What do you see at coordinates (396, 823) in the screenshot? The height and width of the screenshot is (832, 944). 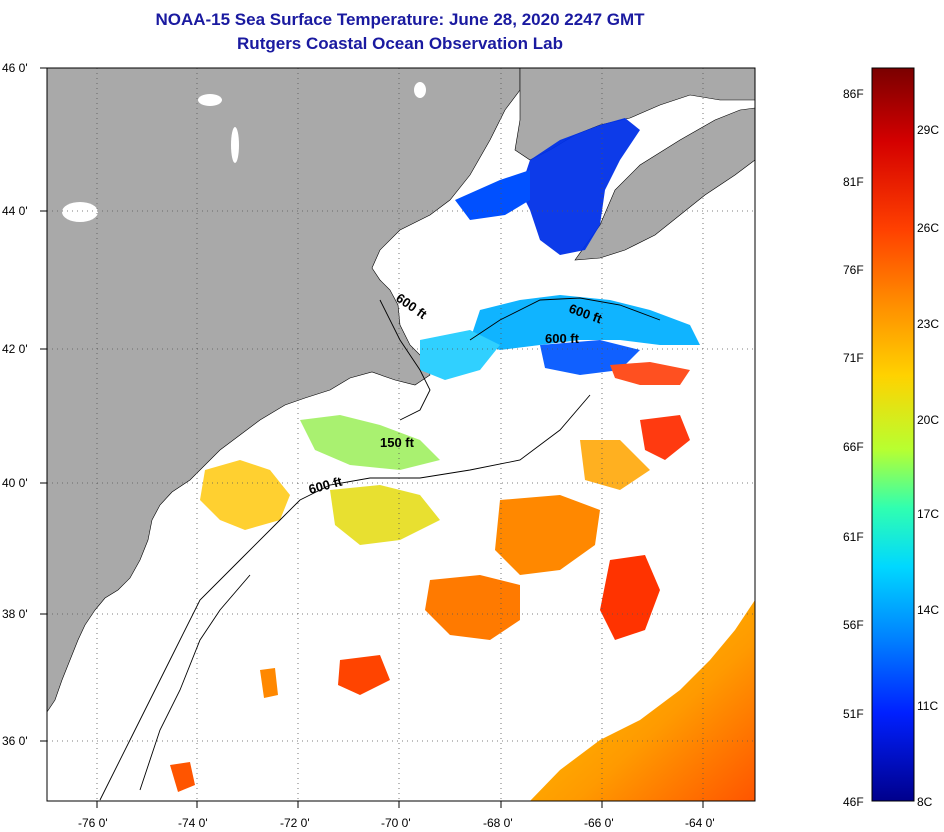 I see `lon-tick-label: -70 0'` at bounding box center [396, 823].